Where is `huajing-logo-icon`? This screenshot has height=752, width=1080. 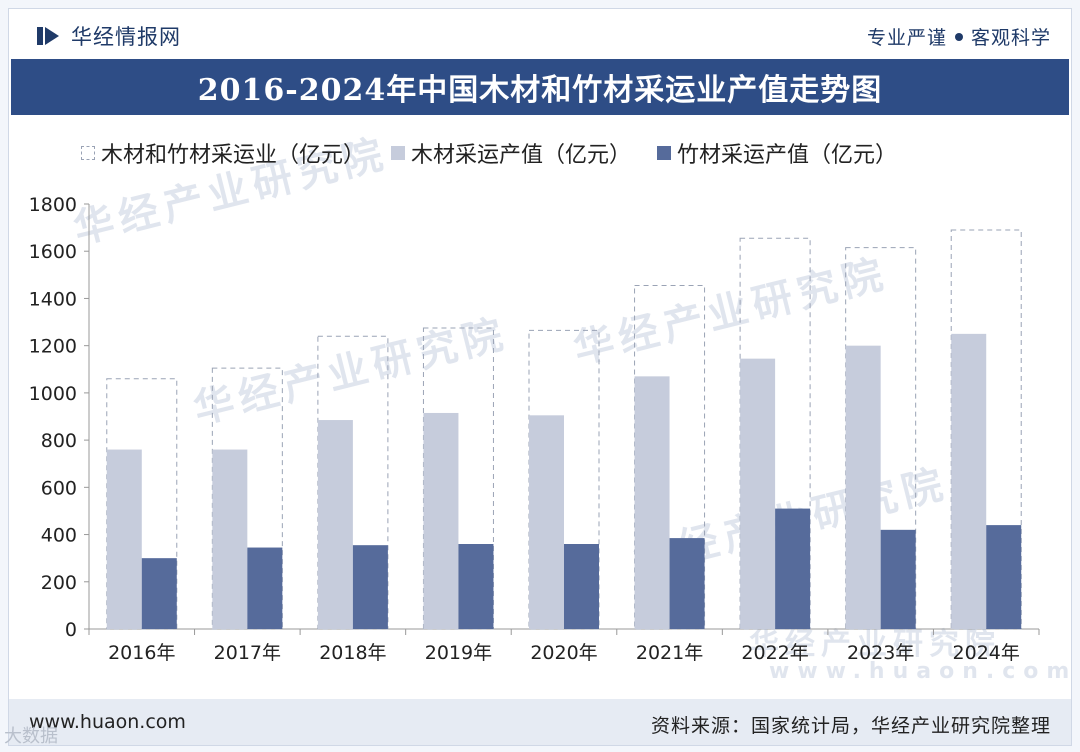 huajing-logo-icon is located at coordinates (48, 36).